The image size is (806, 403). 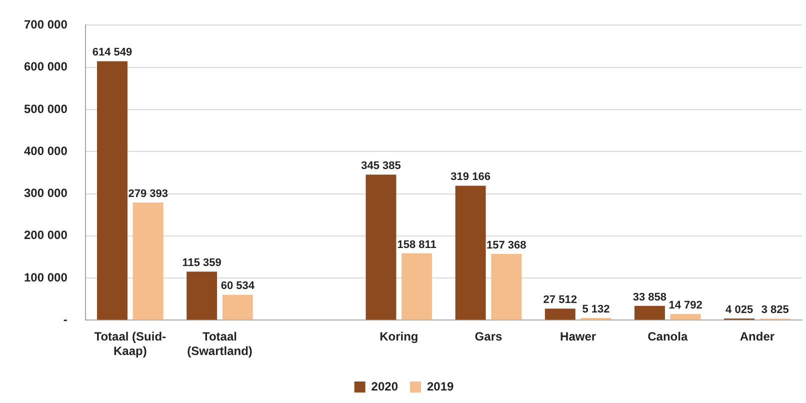 I want to click on data-label: 33 858, so click(x=649, y=297).